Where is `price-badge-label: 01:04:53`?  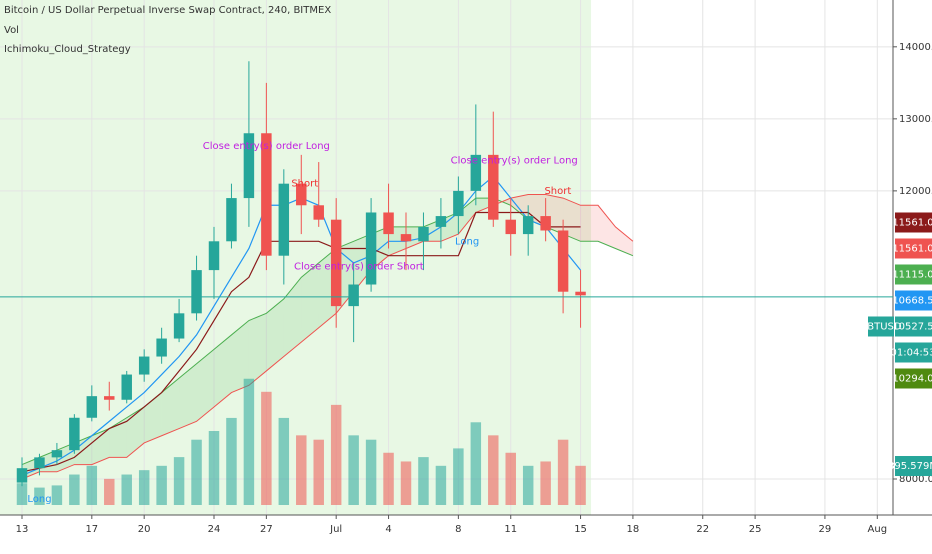 price-badge-label: 01:04:53 is located at coordinates (911, 352).